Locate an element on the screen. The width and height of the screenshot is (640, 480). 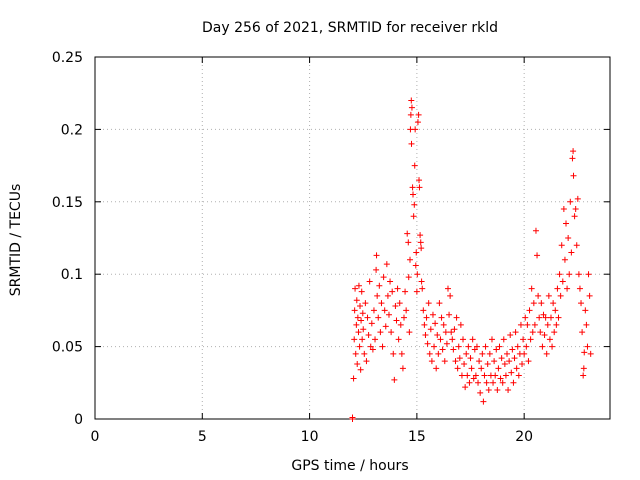
y-tick-label: 0.25 is located at coordinates (67, 58).